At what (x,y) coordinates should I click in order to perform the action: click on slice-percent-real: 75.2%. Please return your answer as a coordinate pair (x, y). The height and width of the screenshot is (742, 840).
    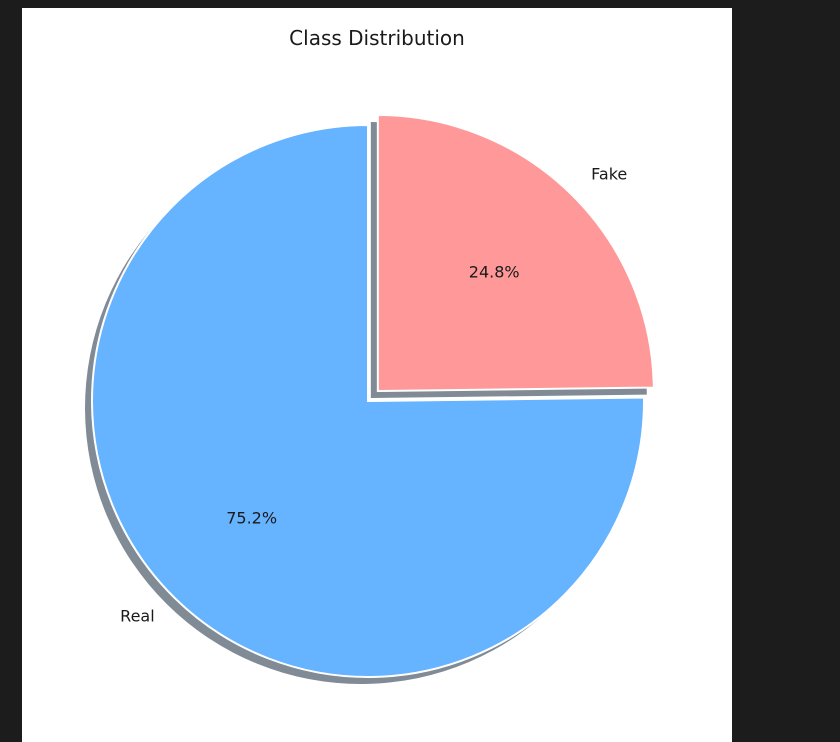
    Looking at the image, I should click on (251, 517).